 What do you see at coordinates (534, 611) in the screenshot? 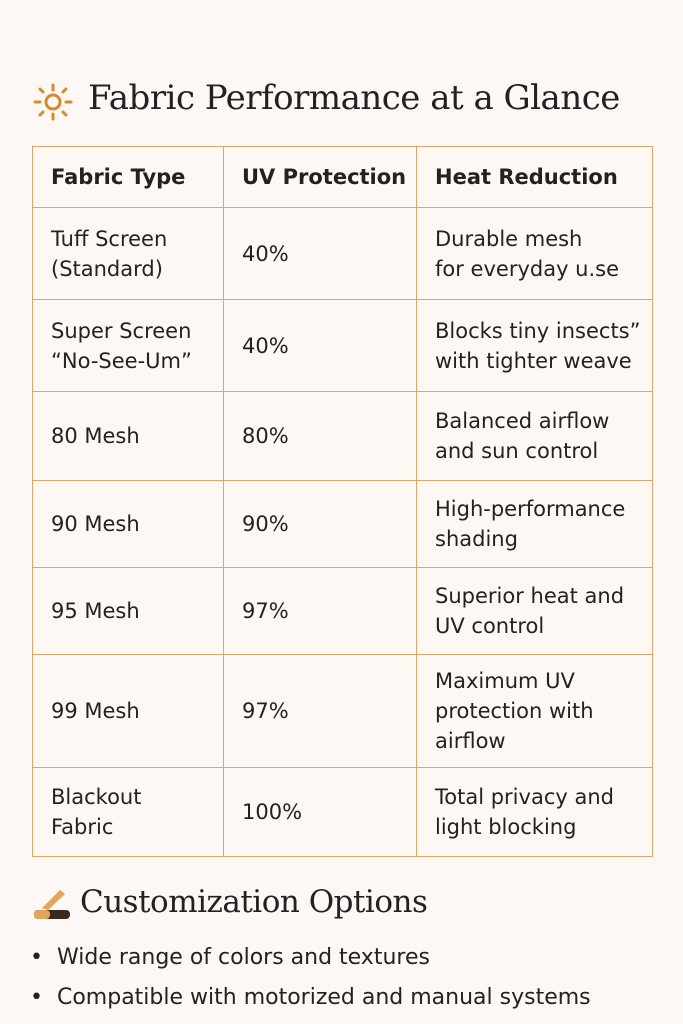
I see `table-cell: Superior heat and UV control` at bounding box center [534, 611].